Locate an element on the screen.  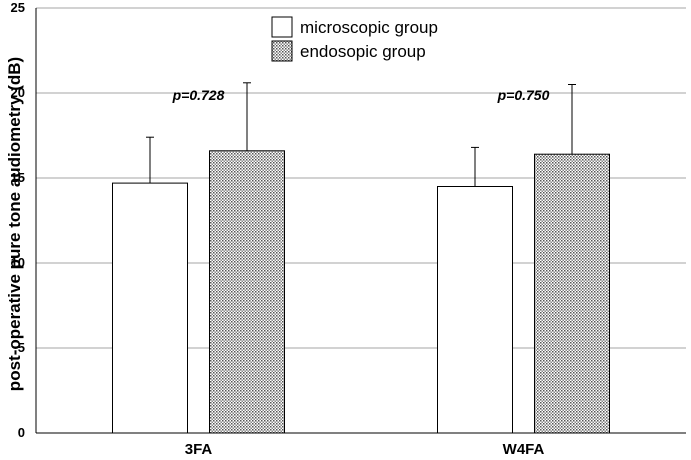
x-category-label-W4FA: W4FA is located at coordinates (524, 449).